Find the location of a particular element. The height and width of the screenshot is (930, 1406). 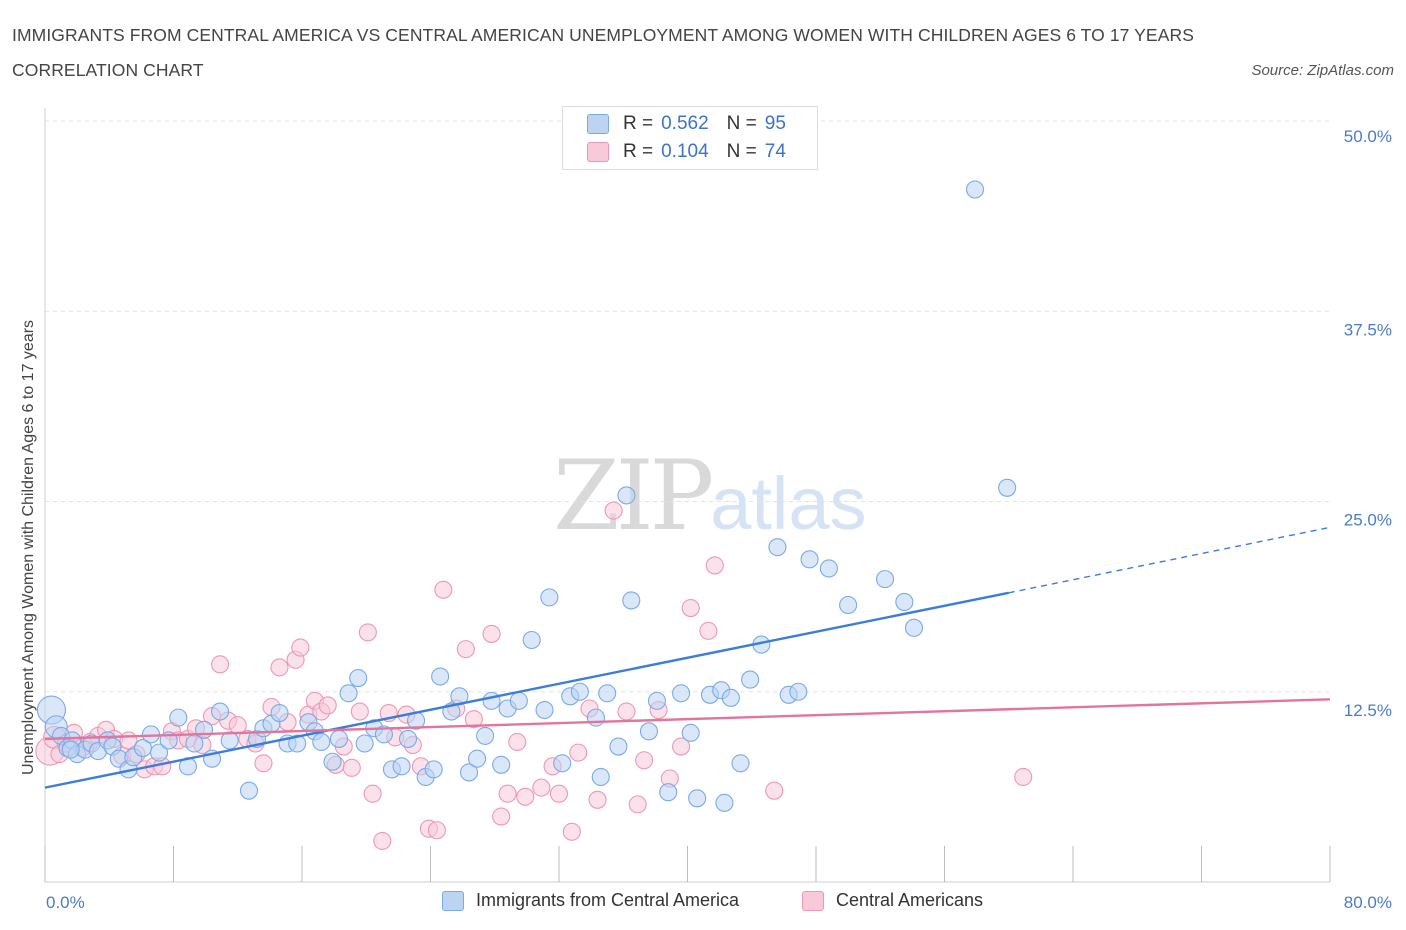

y-tick-label: 25.0% is located at coordinates (1368, 520).